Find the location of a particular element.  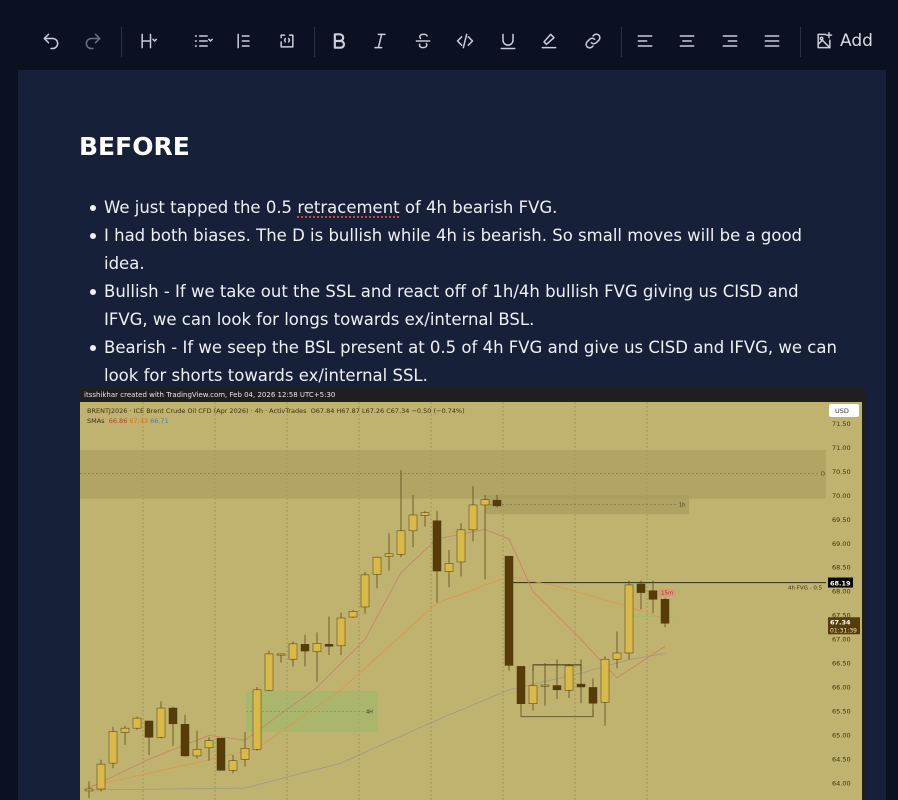

ssl-bracket is located at coordinates (557, 714).